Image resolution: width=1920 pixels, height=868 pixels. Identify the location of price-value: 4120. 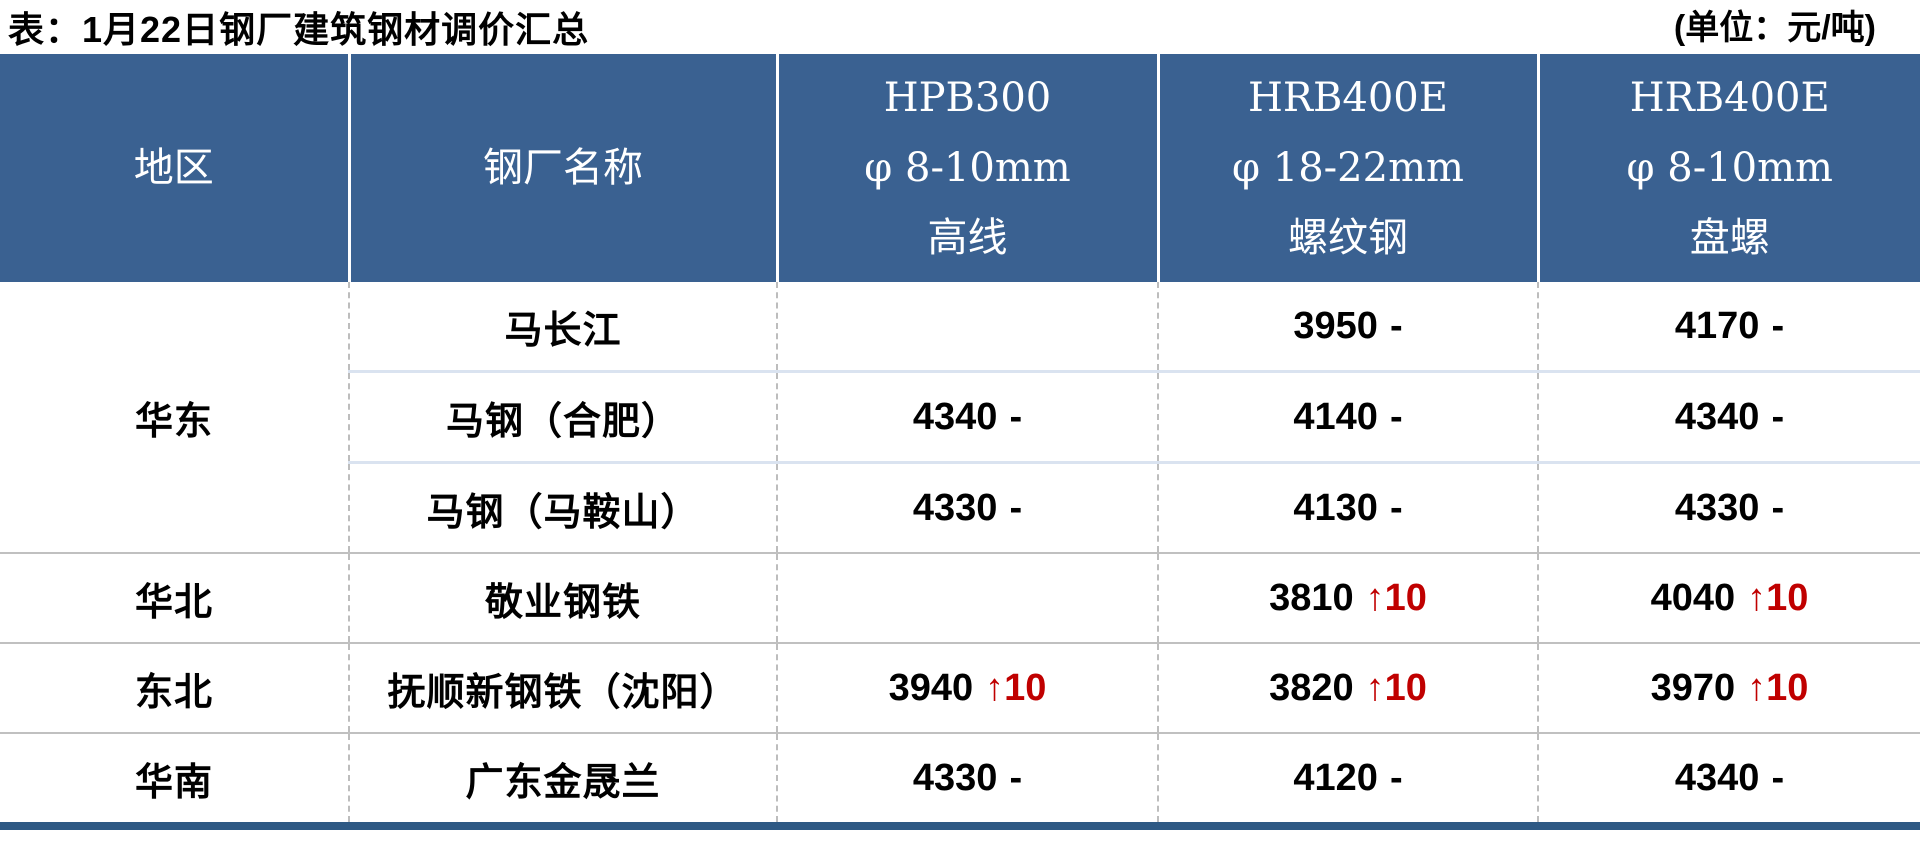
(1335, 777).